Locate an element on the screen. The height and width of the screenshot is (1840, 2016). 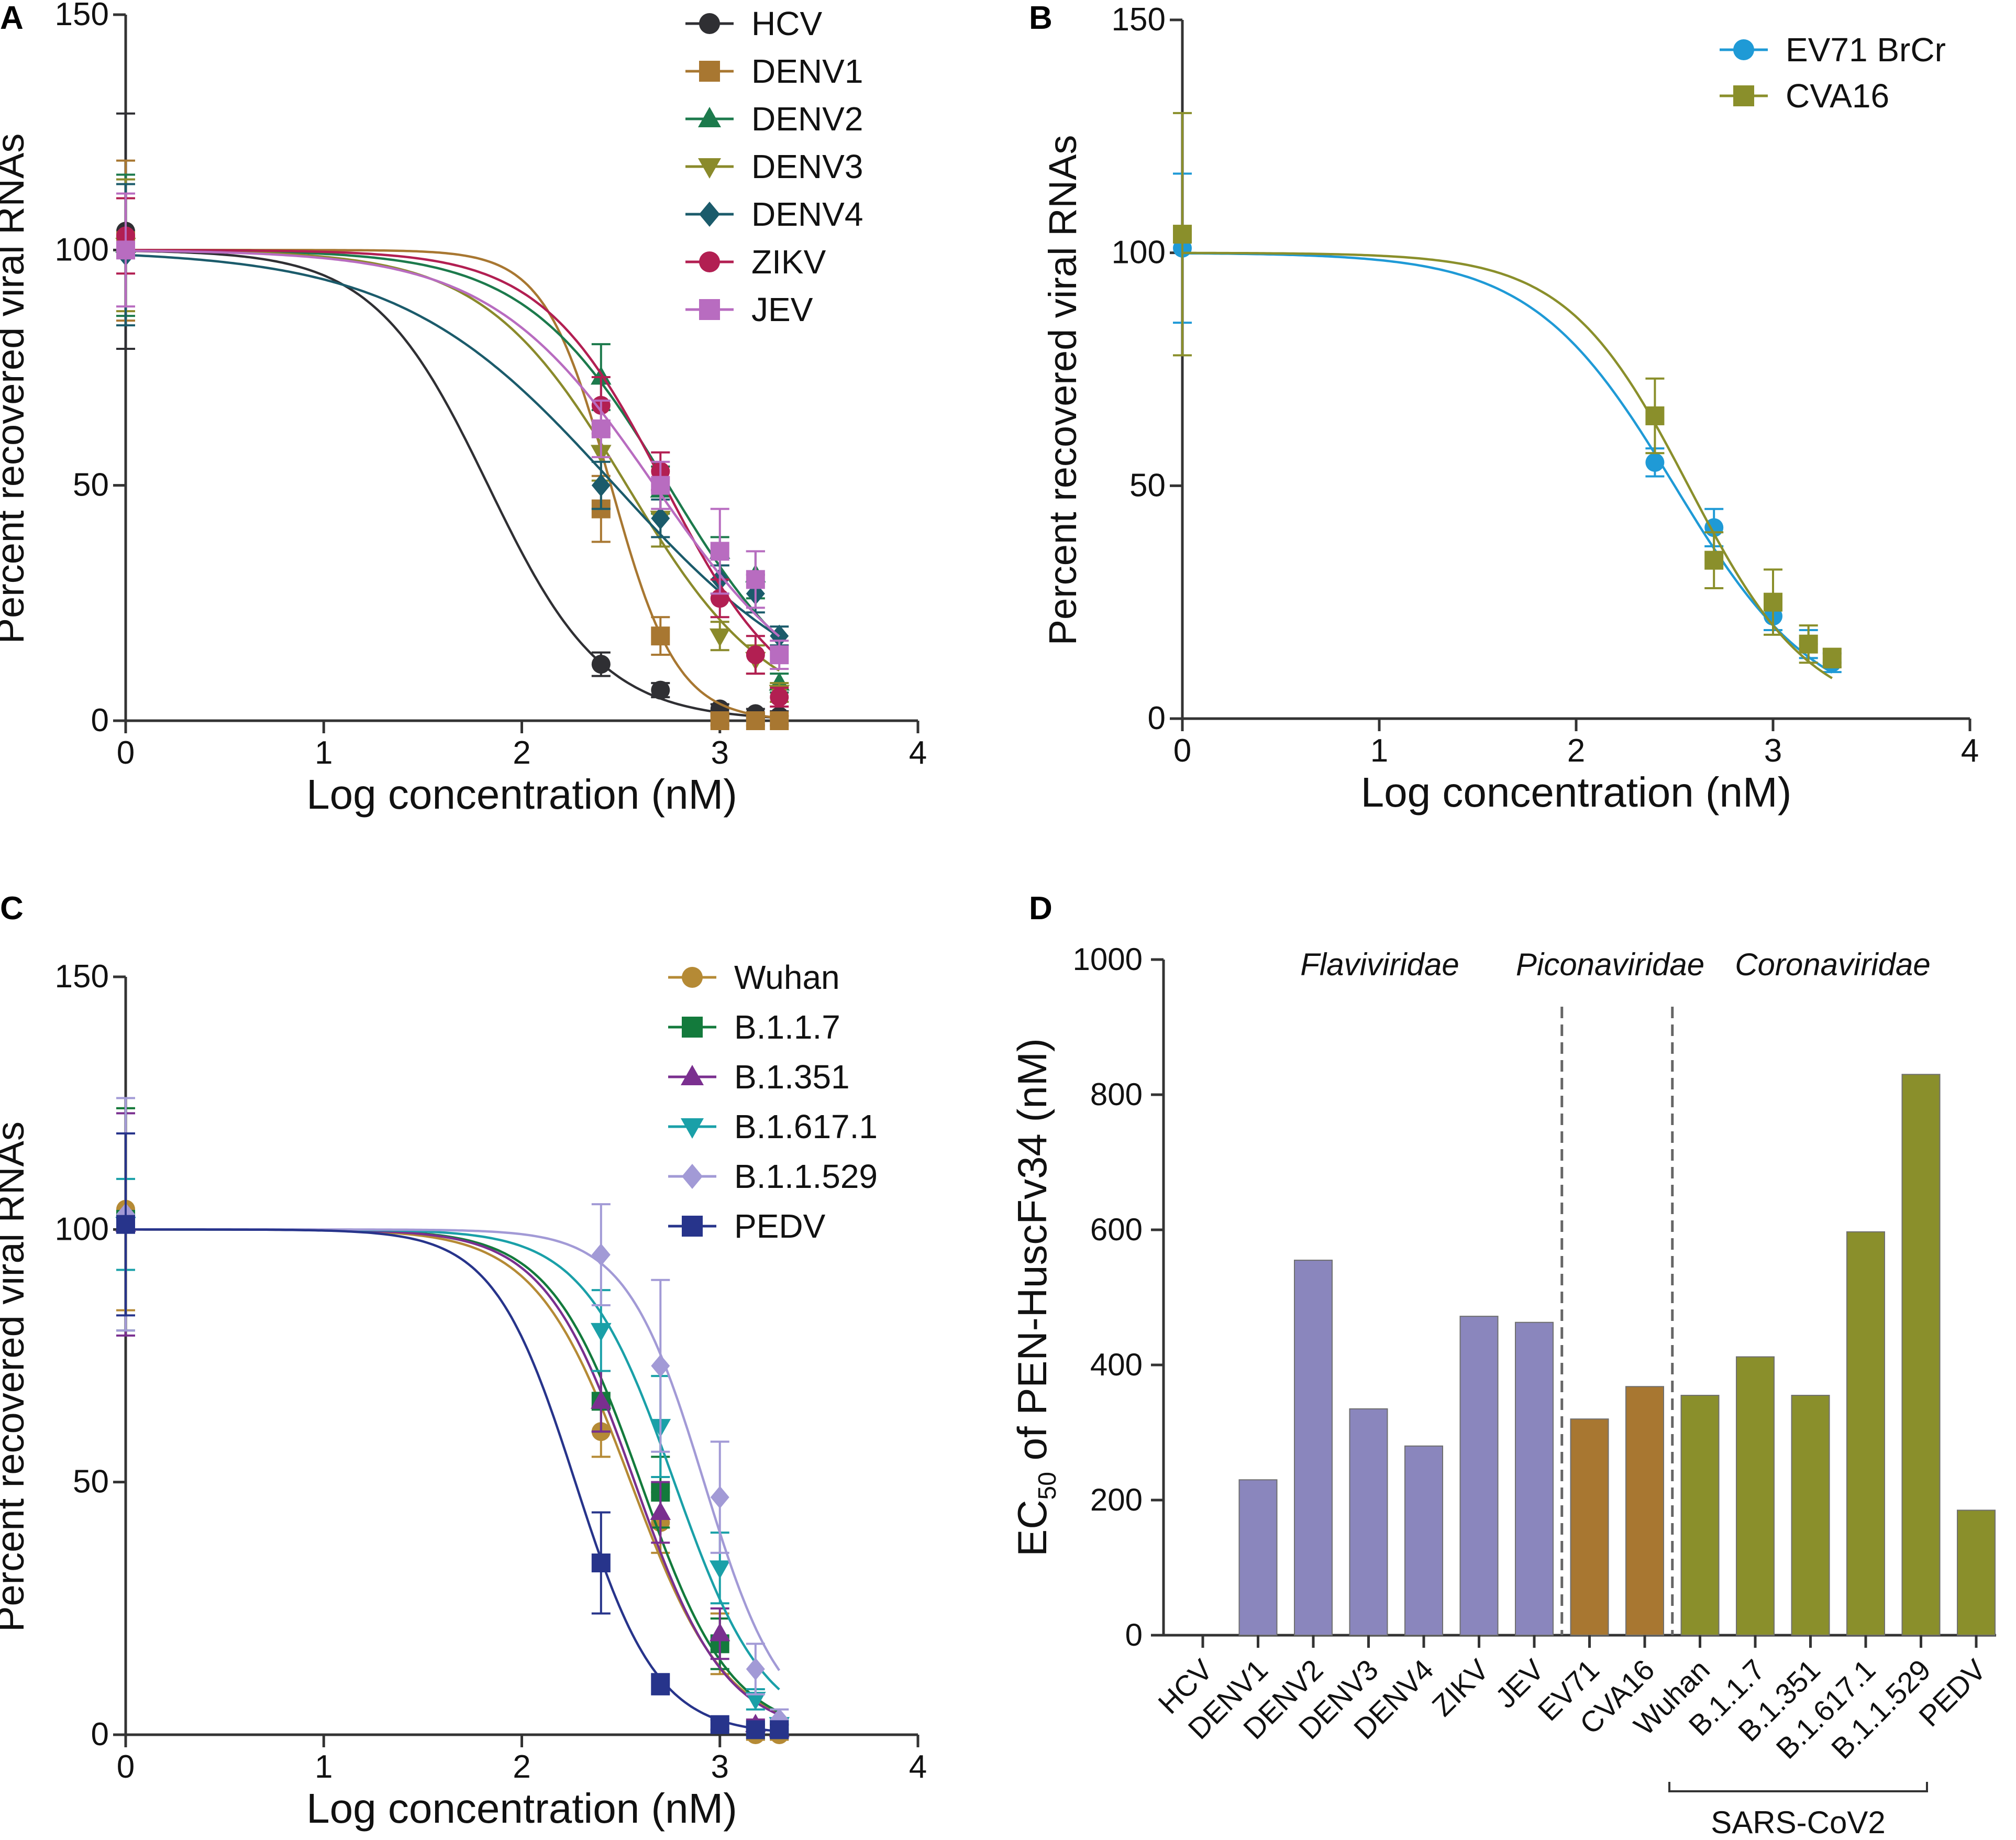
series-jev: JEV is located at coordinates (465, 431).